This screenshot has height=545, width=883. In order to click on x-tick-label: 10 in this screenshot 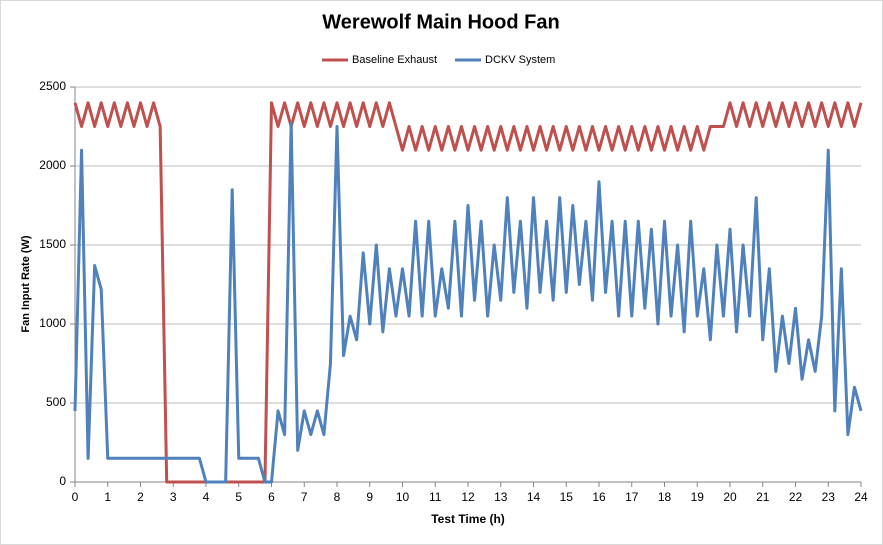, I will do `click(403, 497)`.